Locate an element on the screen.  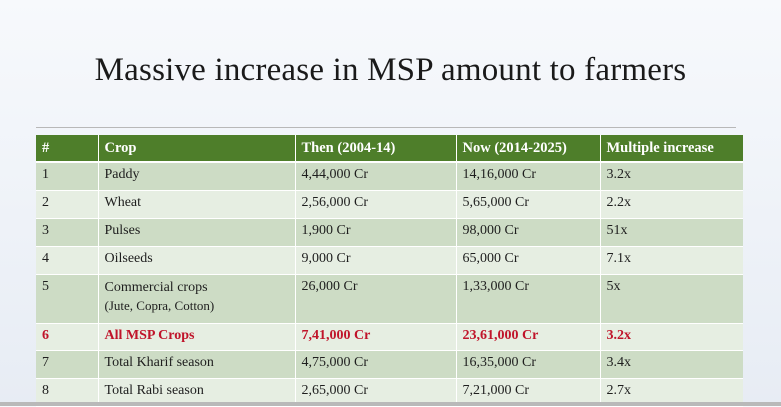
row-number: 3 is located at coordinates (67, 232).